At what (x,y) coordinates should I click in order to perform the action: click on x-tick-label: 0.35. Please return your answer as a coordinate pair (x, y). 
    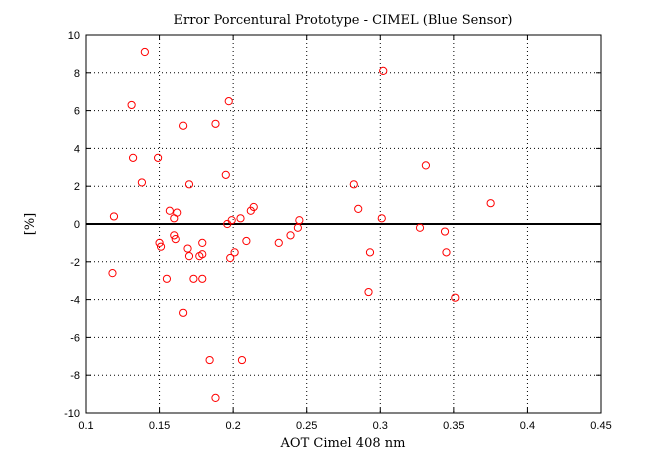
    Looking at the image, I should click on (453, 426).